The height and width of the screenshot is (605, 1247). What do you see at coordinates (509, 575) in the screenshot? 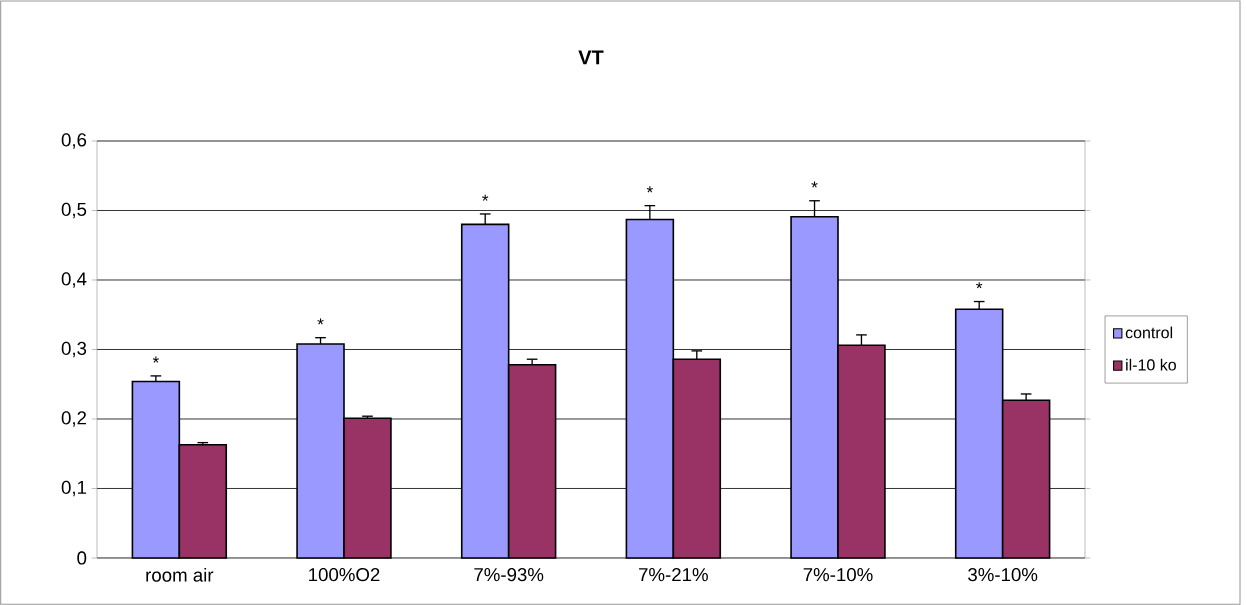
I see `x-tick-label: 7%-93%` at bounding box center [509, 575].